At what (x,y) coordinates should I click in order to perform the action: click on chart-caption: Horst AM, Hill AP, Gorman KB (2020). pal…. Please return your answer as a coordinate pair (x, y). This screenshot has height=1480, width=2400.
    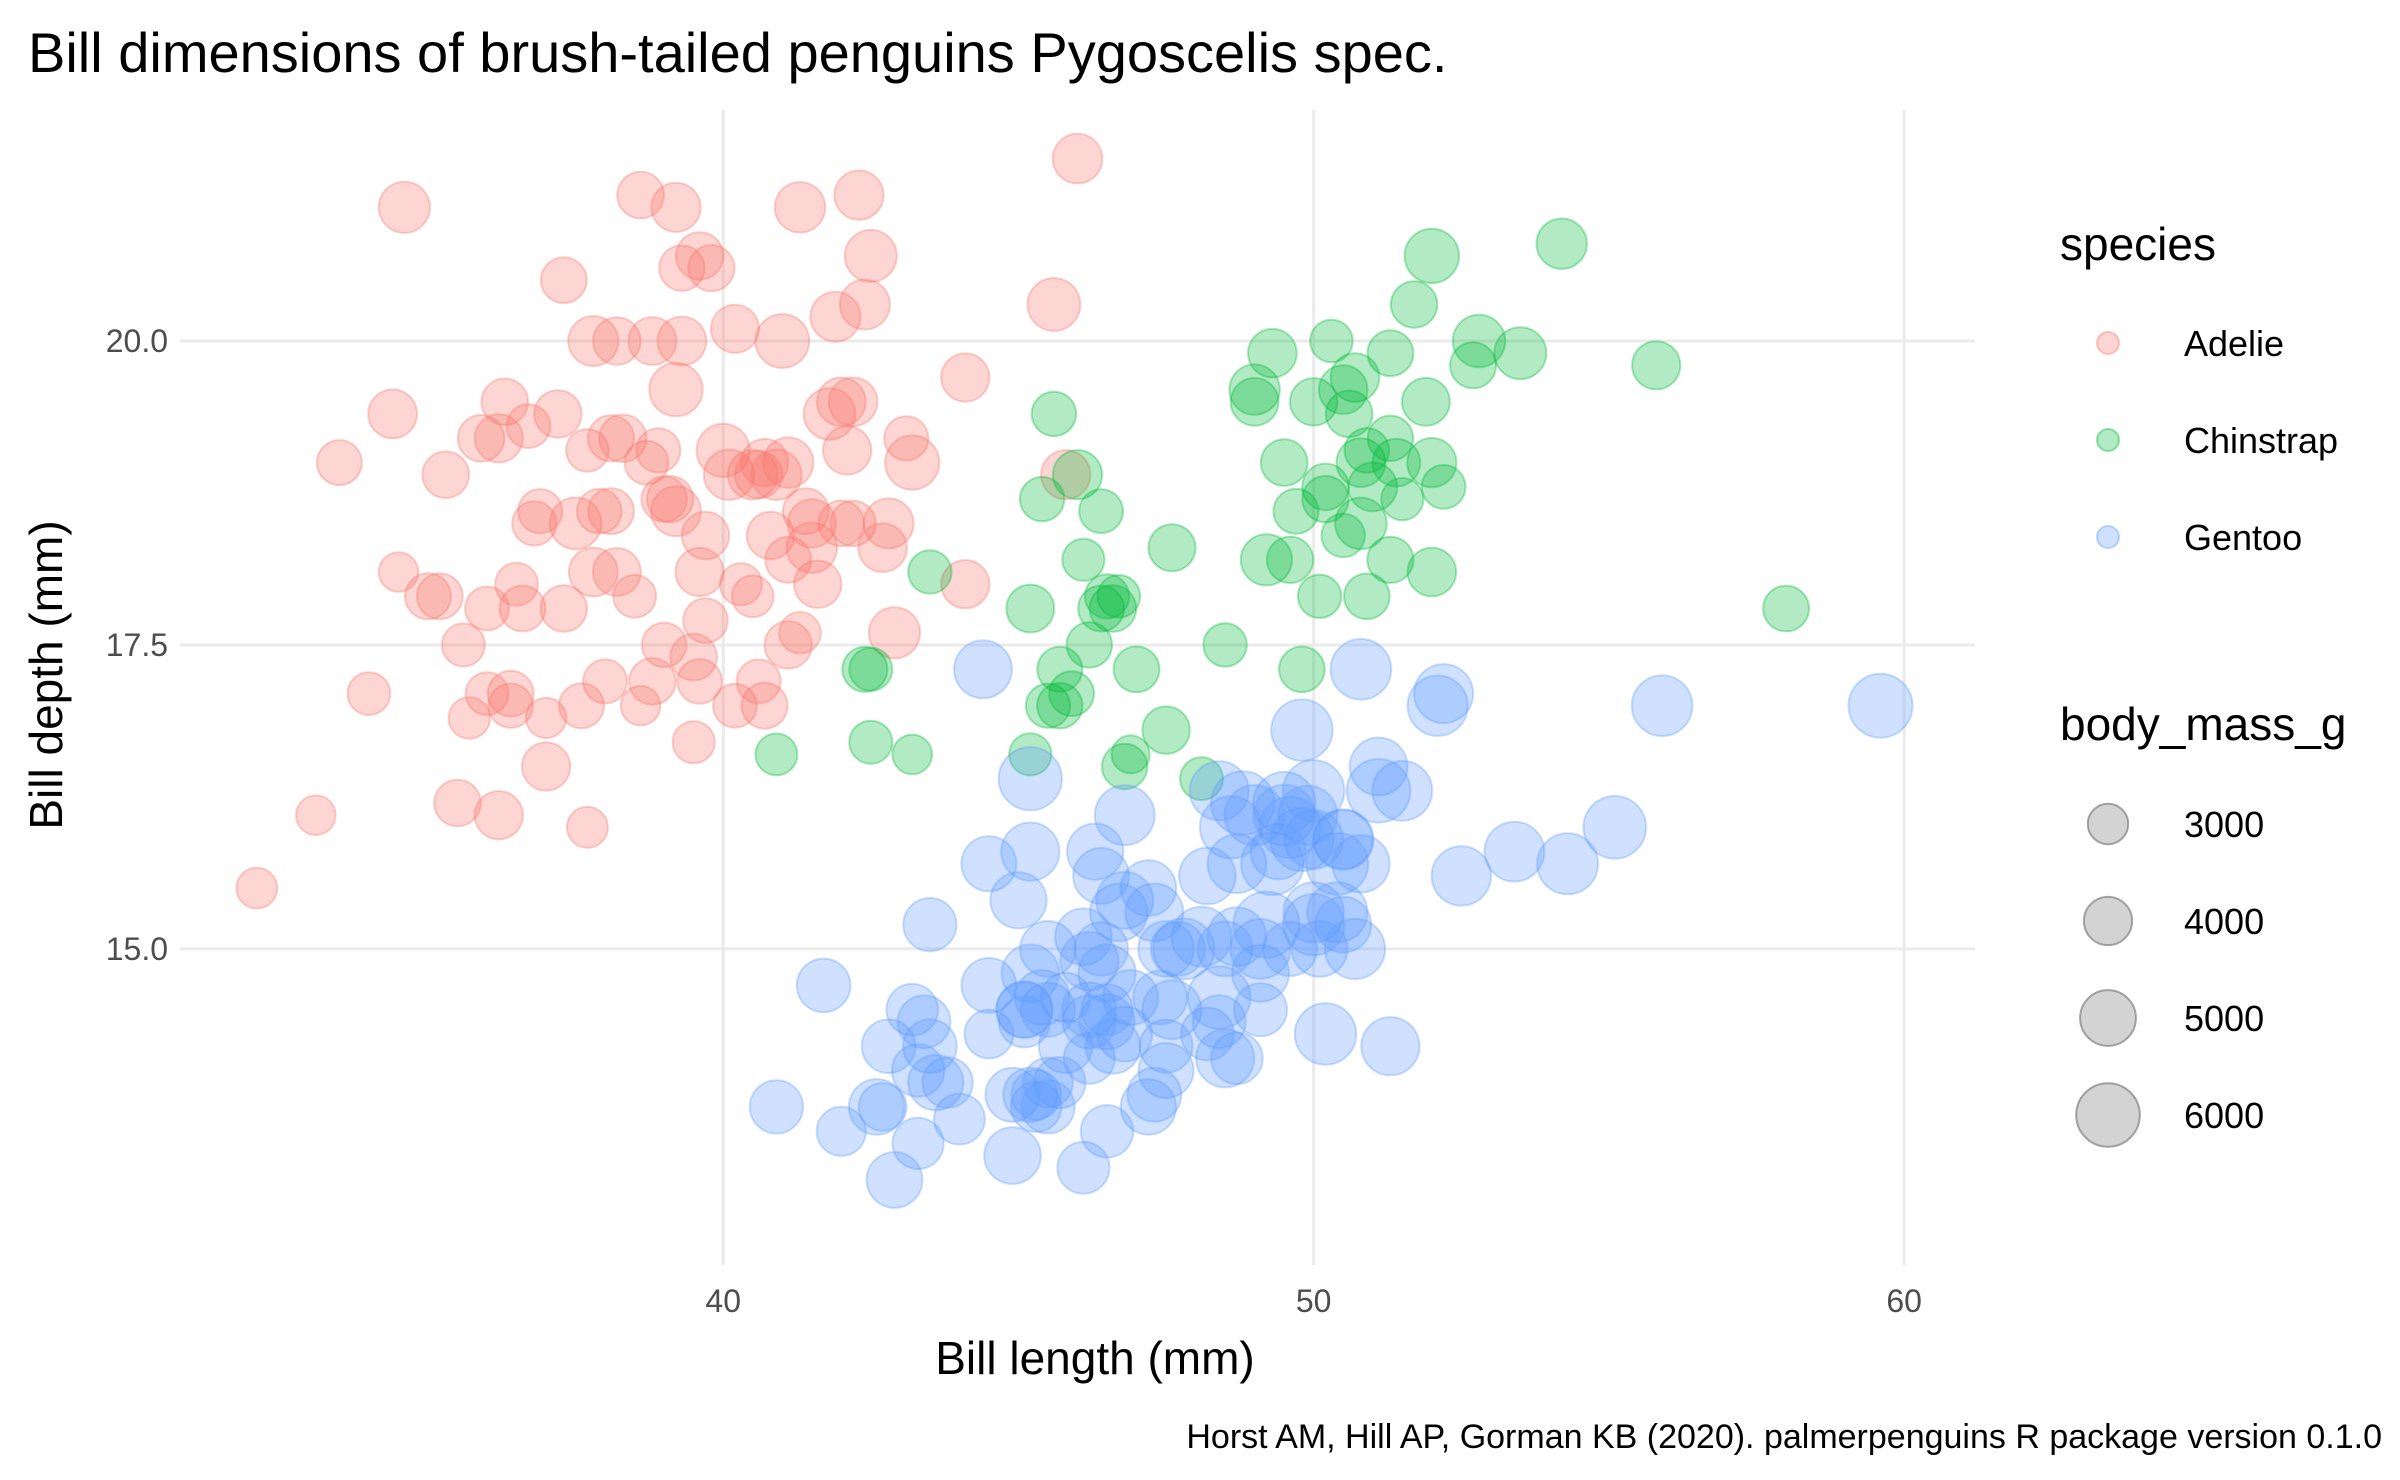
    Looking at the image, I should click on (1784, 1437).